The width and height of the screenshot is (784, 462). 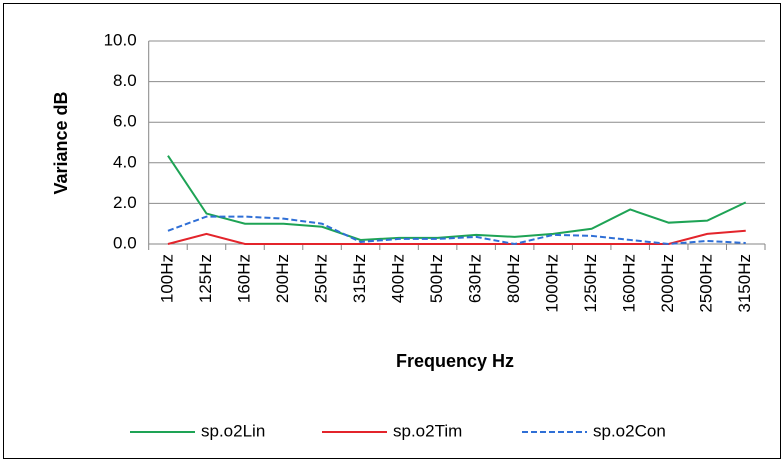 I want to click on x-tick-label: 3150Hz, so click(x=744, y=283).